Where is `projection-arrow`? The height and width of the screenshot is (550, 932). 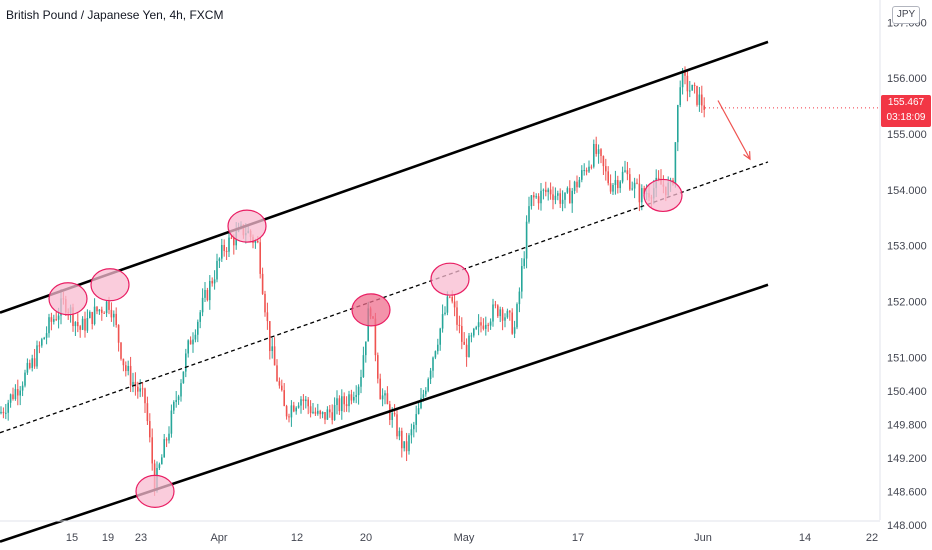 projection-arrow is located at coordinates (734, 130).